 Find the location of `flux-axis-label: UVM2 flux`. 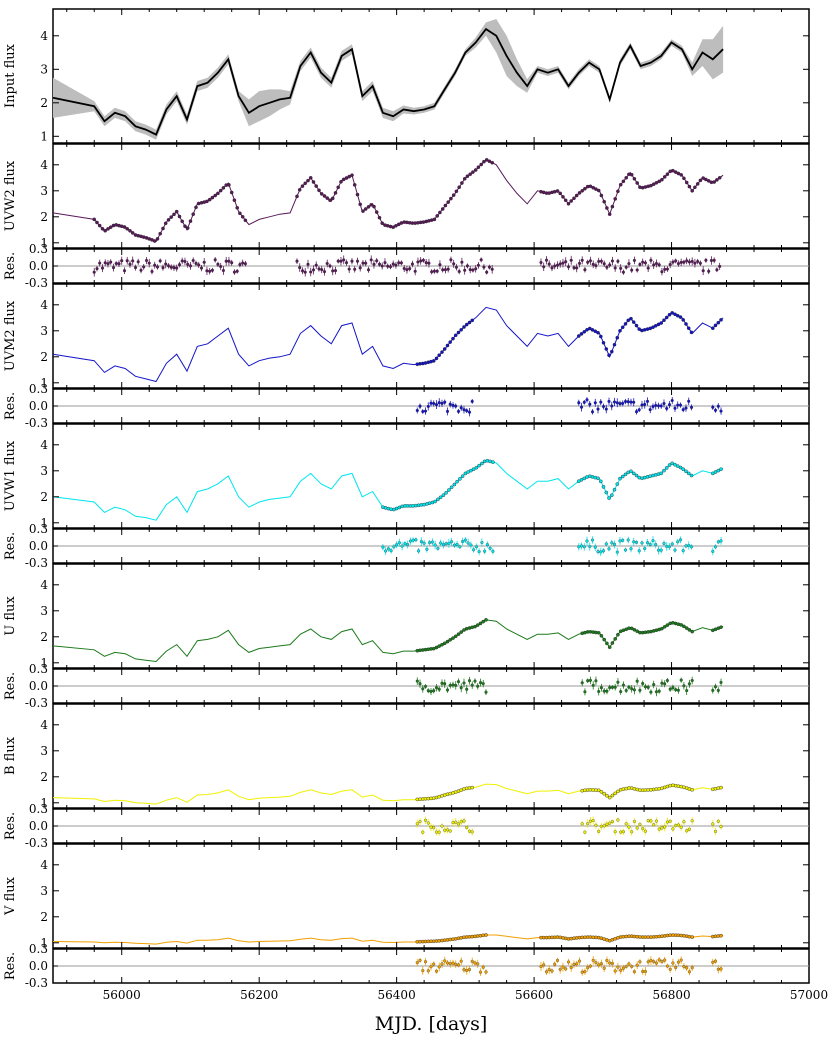

flux-axis-label: UVM2 flux is located at coordinates (10, 335).